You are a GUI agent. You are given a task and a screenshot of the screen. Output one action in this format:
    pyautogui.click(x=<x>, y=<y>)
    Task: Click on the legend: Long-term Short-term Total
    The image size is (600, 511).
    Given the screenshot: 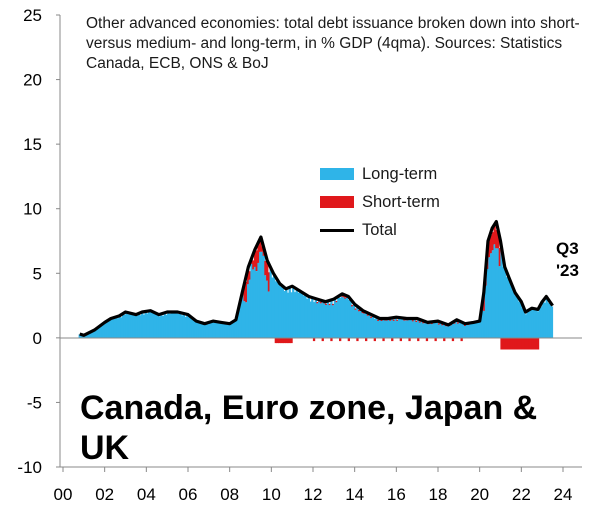 What is the action you would take?
    pyautogui.click(x=380, y=202)
    